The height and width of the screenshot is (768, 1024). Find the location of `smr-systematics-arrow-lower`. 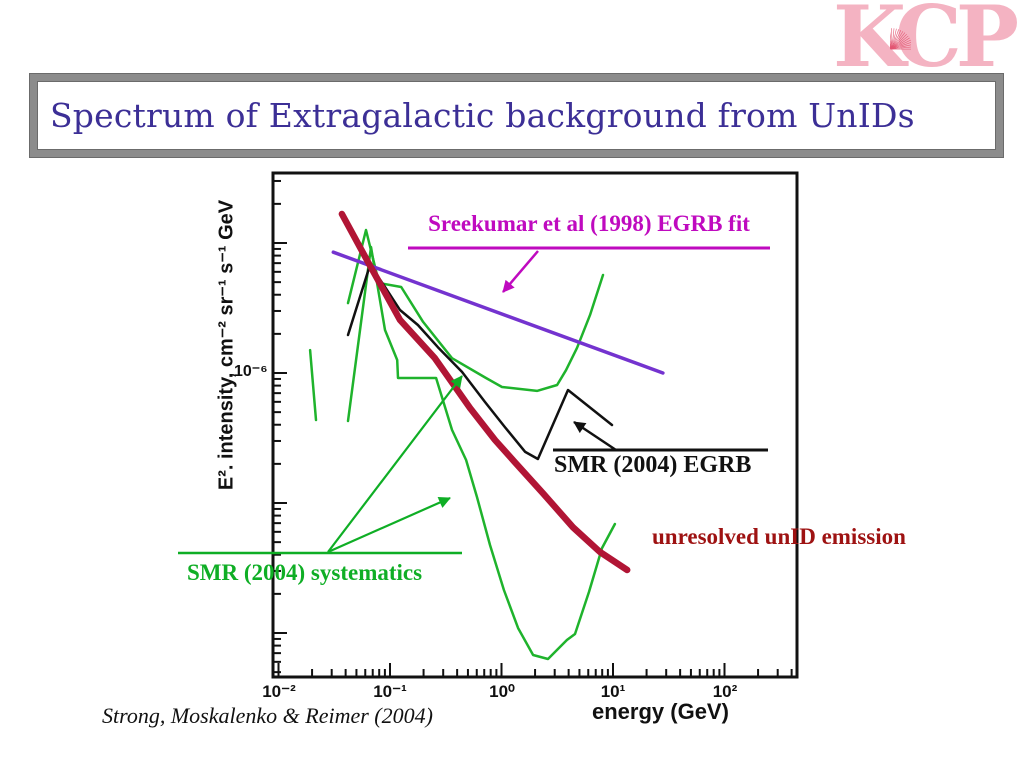

smr-systematics-arrow-lower is located at coordinates (389, 525).